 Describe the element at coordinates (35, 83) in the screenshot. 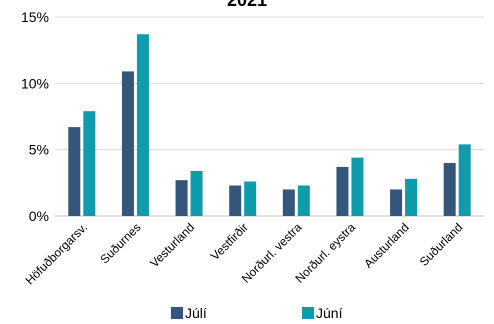

I see `y-tick-label: 10%` at that location.